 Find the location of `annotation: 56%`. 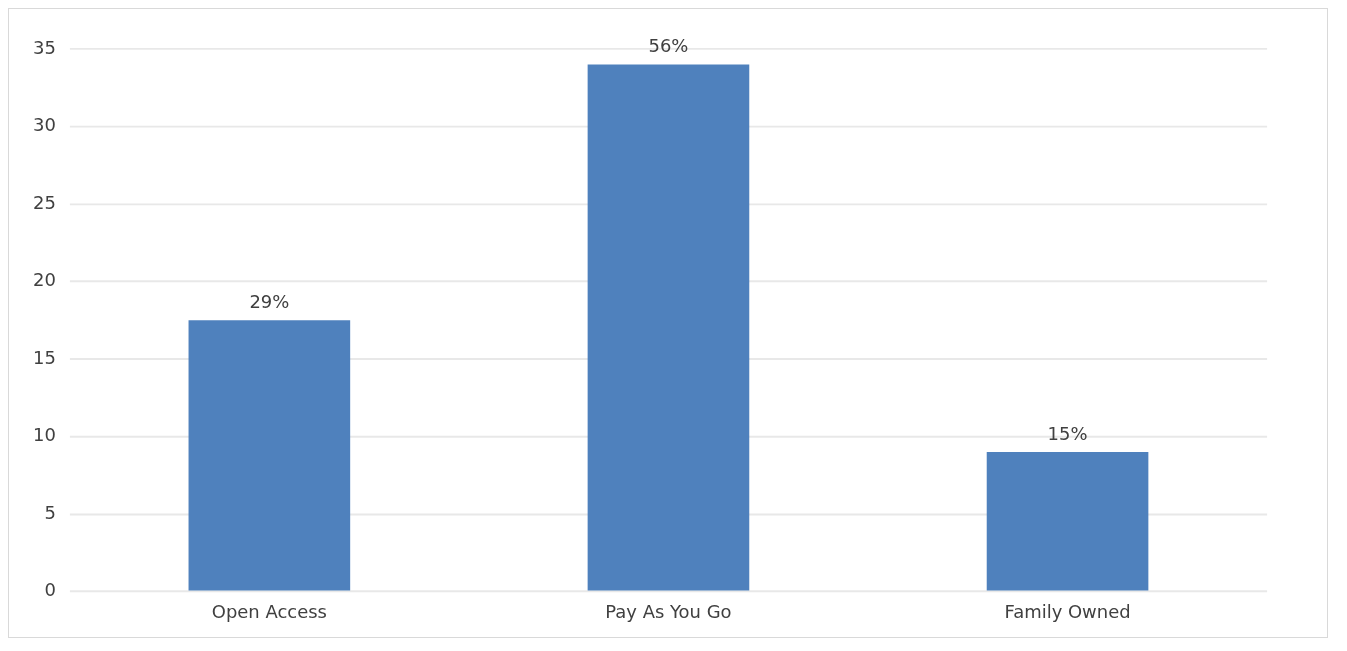

annotation: 56% is located at coordinates (668, 46).